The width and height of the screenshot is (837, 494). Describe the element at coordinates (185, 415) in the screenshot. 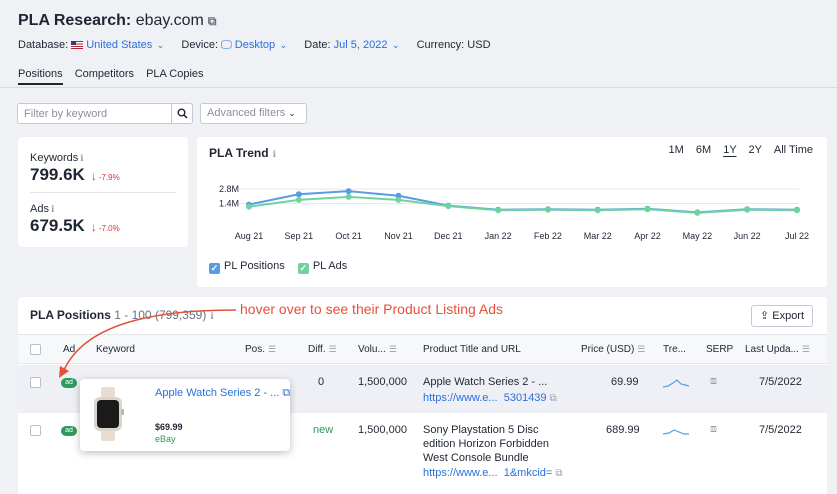

I see `product-ad-popup: Apple Watch Series 2 - ... ⧉ $69.99 eBay` at that location.